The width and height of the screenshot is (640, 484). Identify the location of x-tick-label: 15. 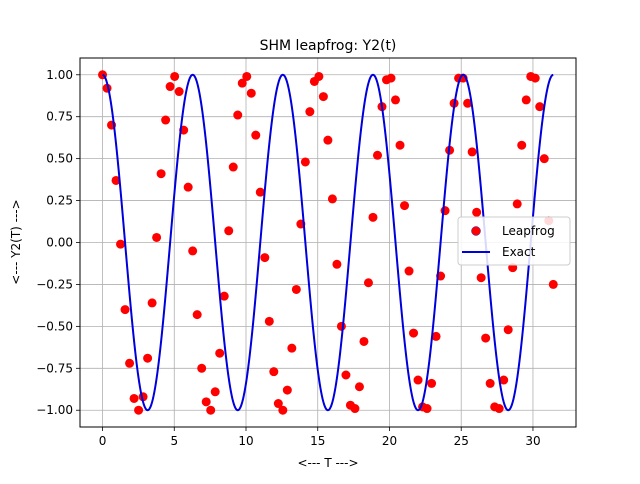
(317, 441).